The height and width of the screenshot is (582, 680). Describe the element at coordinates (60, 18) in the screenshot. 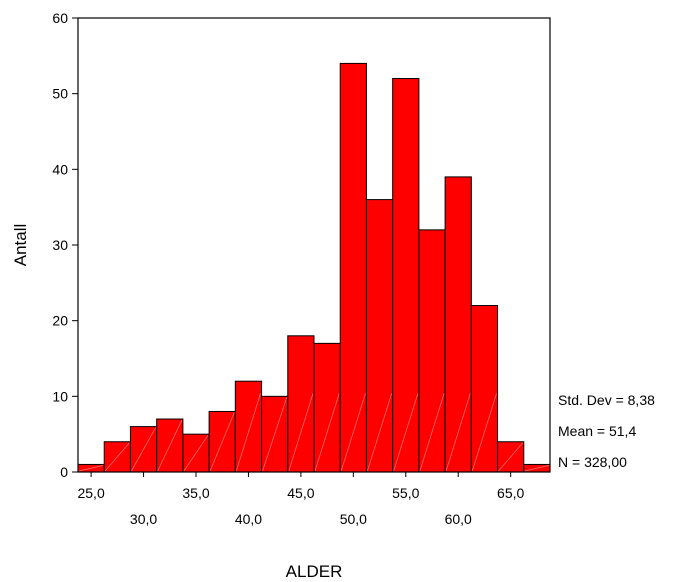

I see `y-tick-label: 60` at that location.